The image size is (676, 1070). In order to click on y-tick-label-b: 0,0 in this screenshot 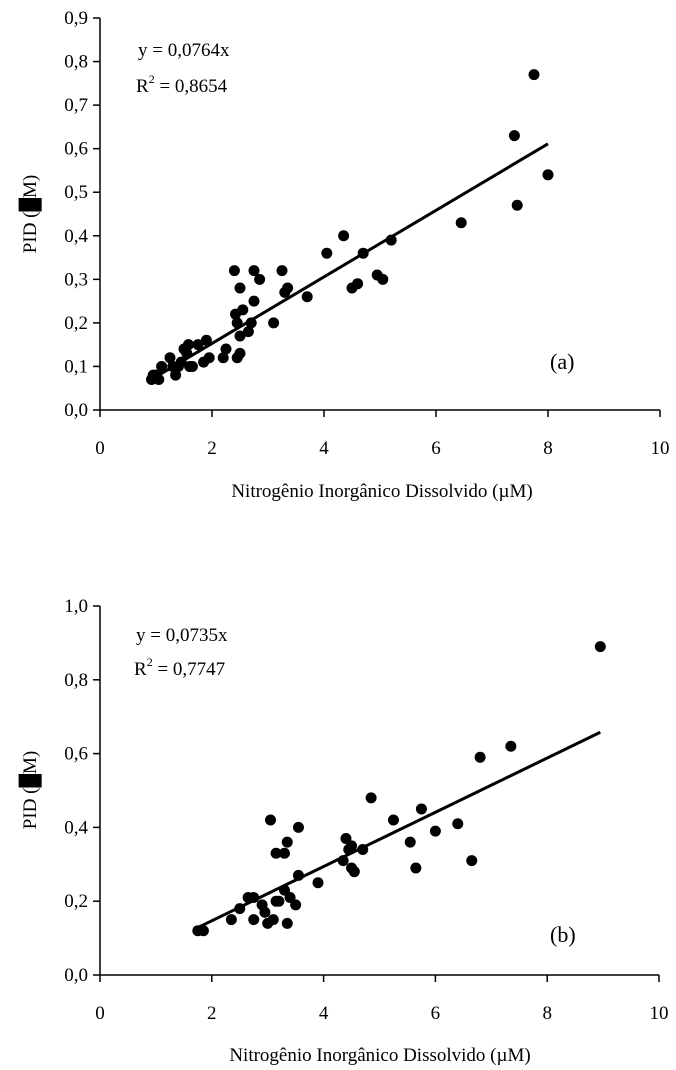, I will do `click(76, 975)`.